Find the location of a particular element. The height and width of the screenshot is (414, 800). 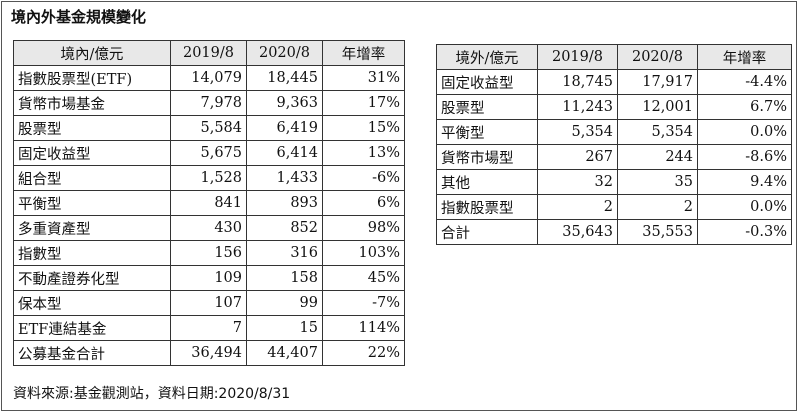

foreign-category-cell: 平衡型 is located at coordinates (487, 132).